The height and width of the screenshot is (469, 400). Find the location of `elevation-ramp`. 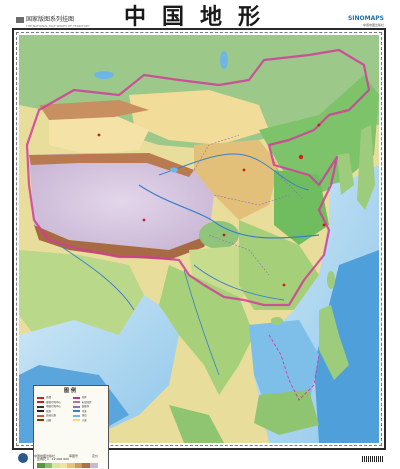

elevation-ramp is located at coordinates (71, 465).